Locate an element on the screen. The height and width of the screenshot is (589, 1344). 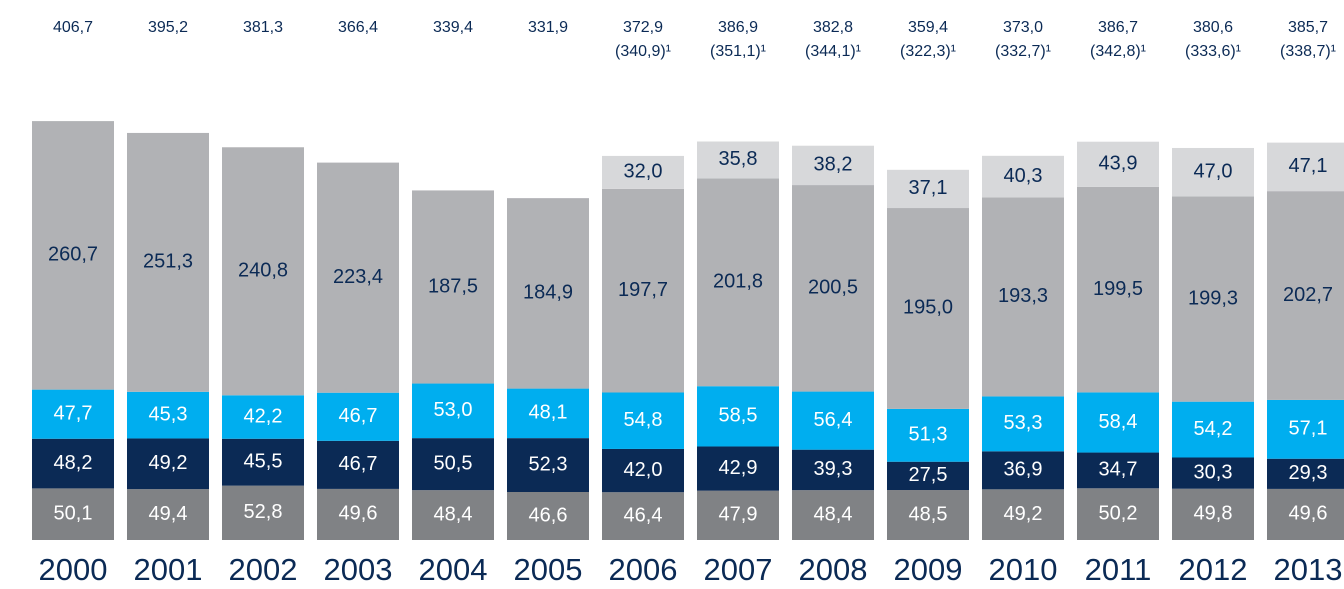
adjusted-total-label: (340,9)¹ is located at coordinates (643, 51).